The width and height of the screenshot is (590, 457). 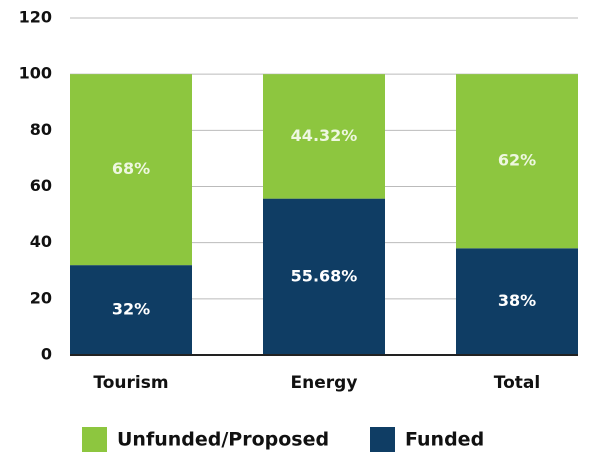 I want to click on legend-label: Unfunded/Proposed, so click(x=223, y=440).